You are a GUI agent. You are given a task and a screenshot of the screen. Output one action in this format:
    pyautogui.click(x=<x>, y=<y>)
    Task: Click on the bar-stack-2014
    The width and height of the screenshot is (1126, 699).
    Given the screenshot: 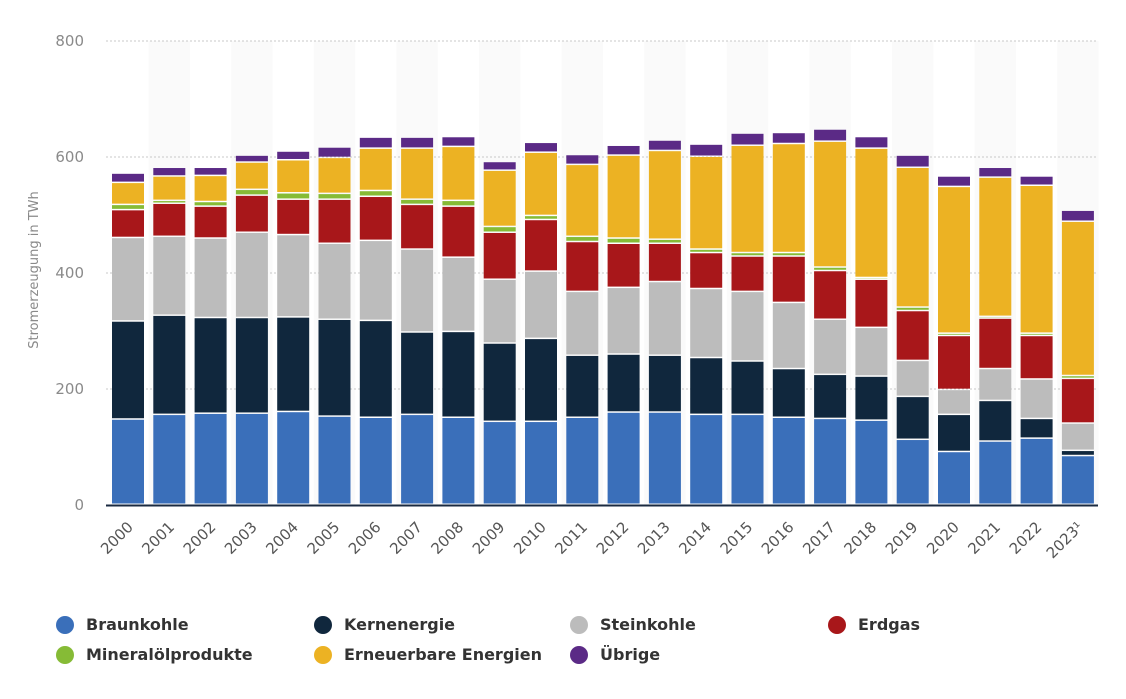 What is the action you would take?
    pyautogui.click(x=706, y=324)
    